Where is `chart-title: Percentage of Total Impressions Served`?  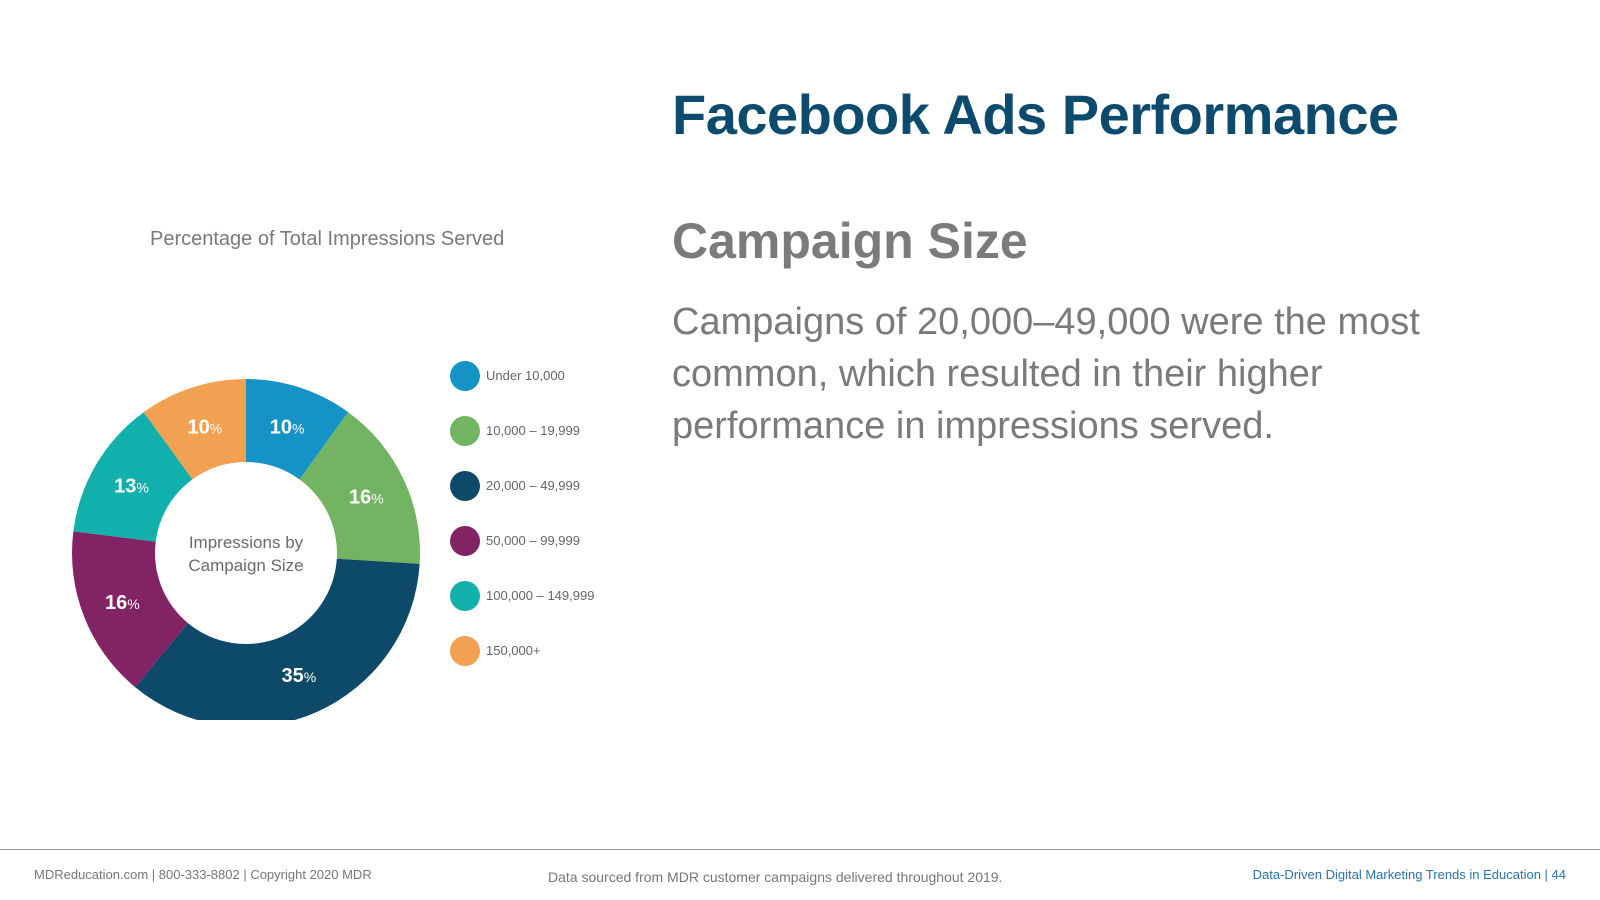 chart-title: Percentage of Total Impressions Served is located at coordinates (327, 239).